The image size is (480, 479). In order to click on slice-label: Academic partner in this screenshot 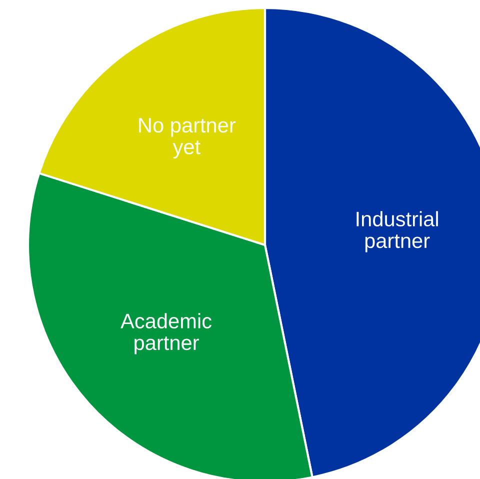, I will do `click(166, 333)`.